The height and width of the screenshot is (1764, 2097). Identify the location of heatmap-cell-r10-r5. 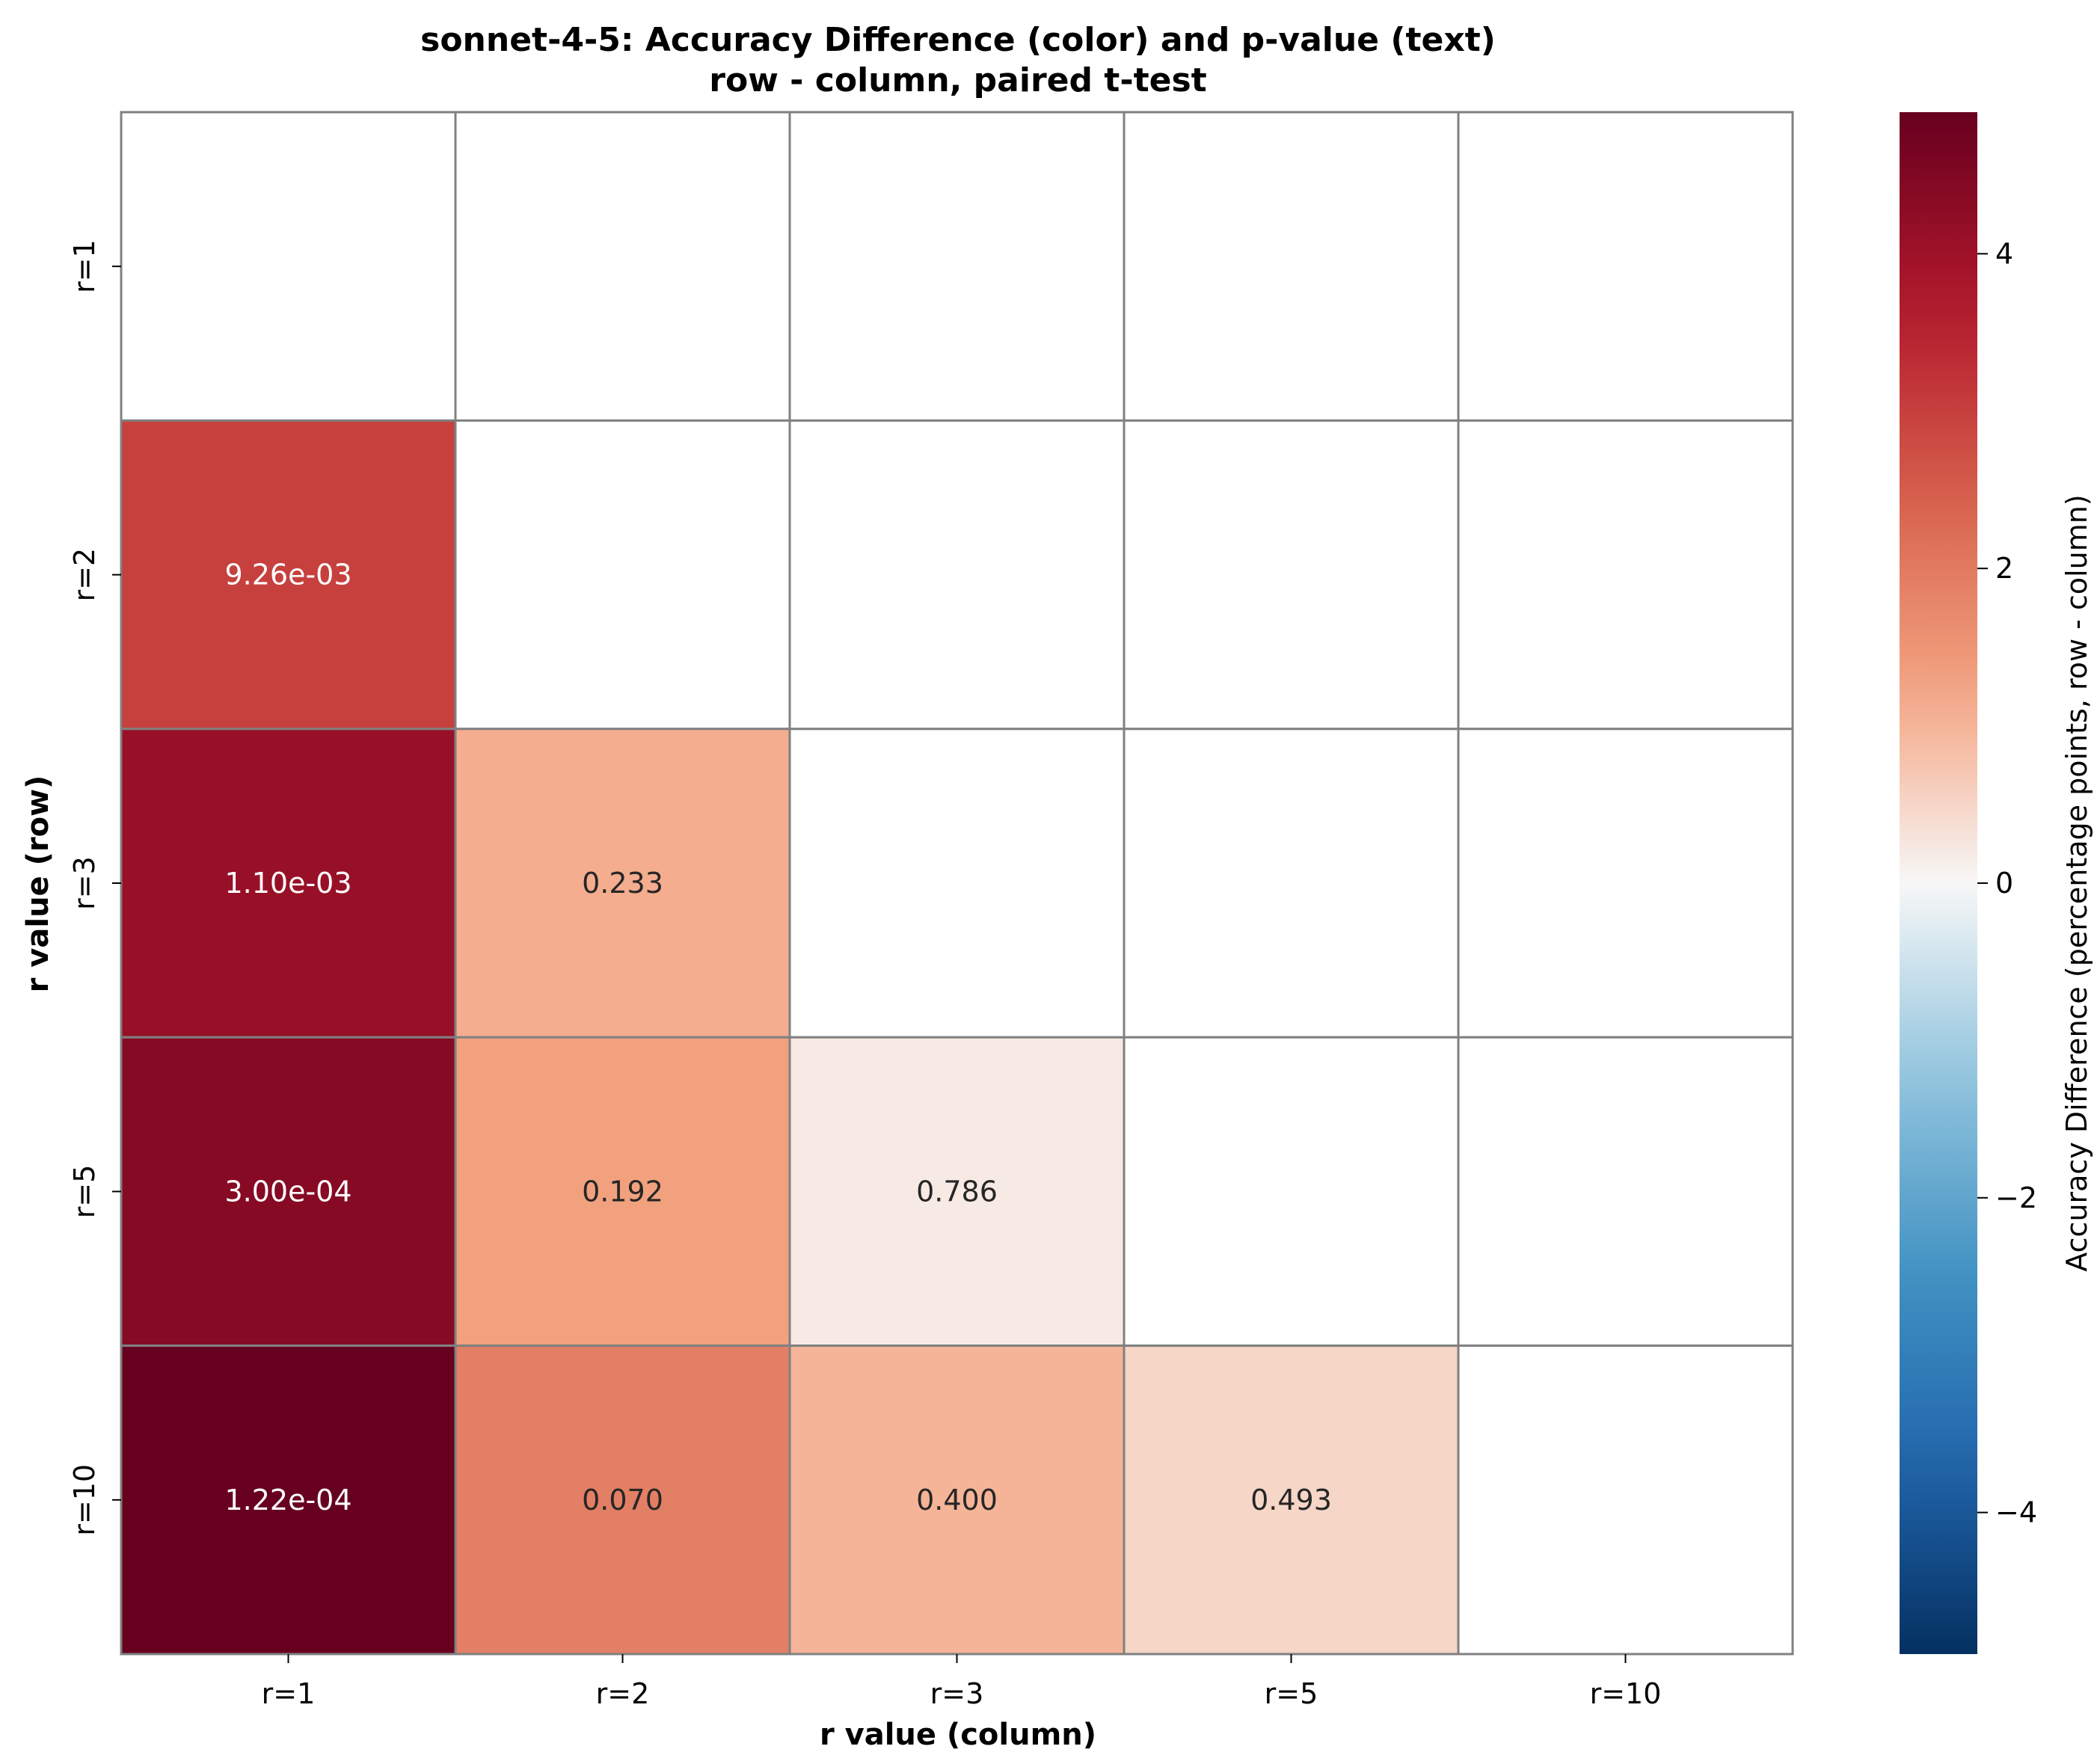
(1291, 1500).